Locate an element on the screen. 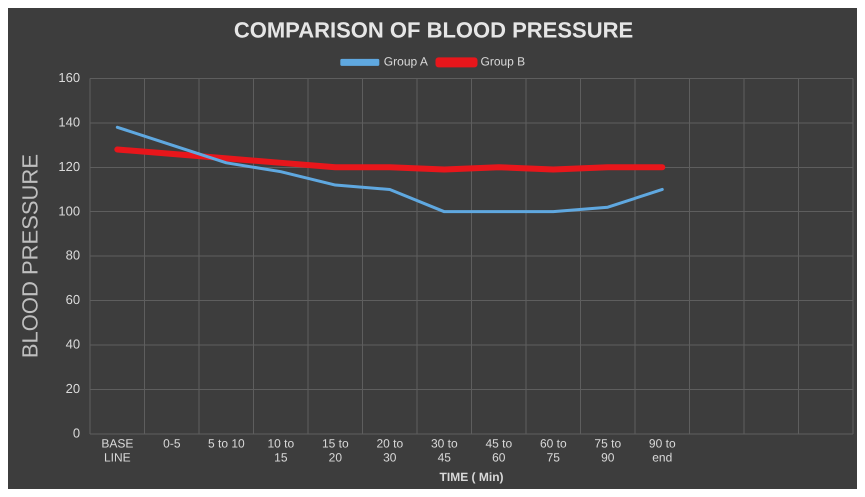 The height and width of the screenshot is (497, 865). y-tick-label: 160 is located at coordinates (69, 77).